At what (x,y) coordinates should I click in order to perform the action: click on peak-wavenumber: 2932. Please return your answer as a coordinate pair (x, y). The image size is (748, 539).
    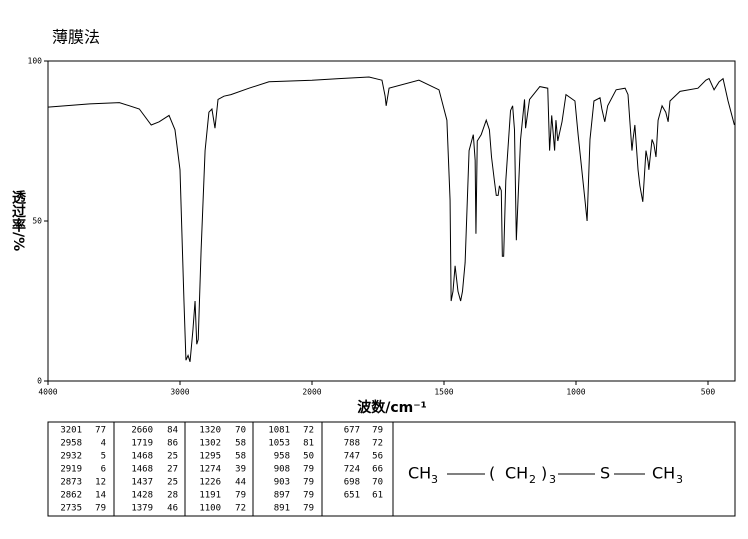
    Looking at the image, I should click on (71, 457).